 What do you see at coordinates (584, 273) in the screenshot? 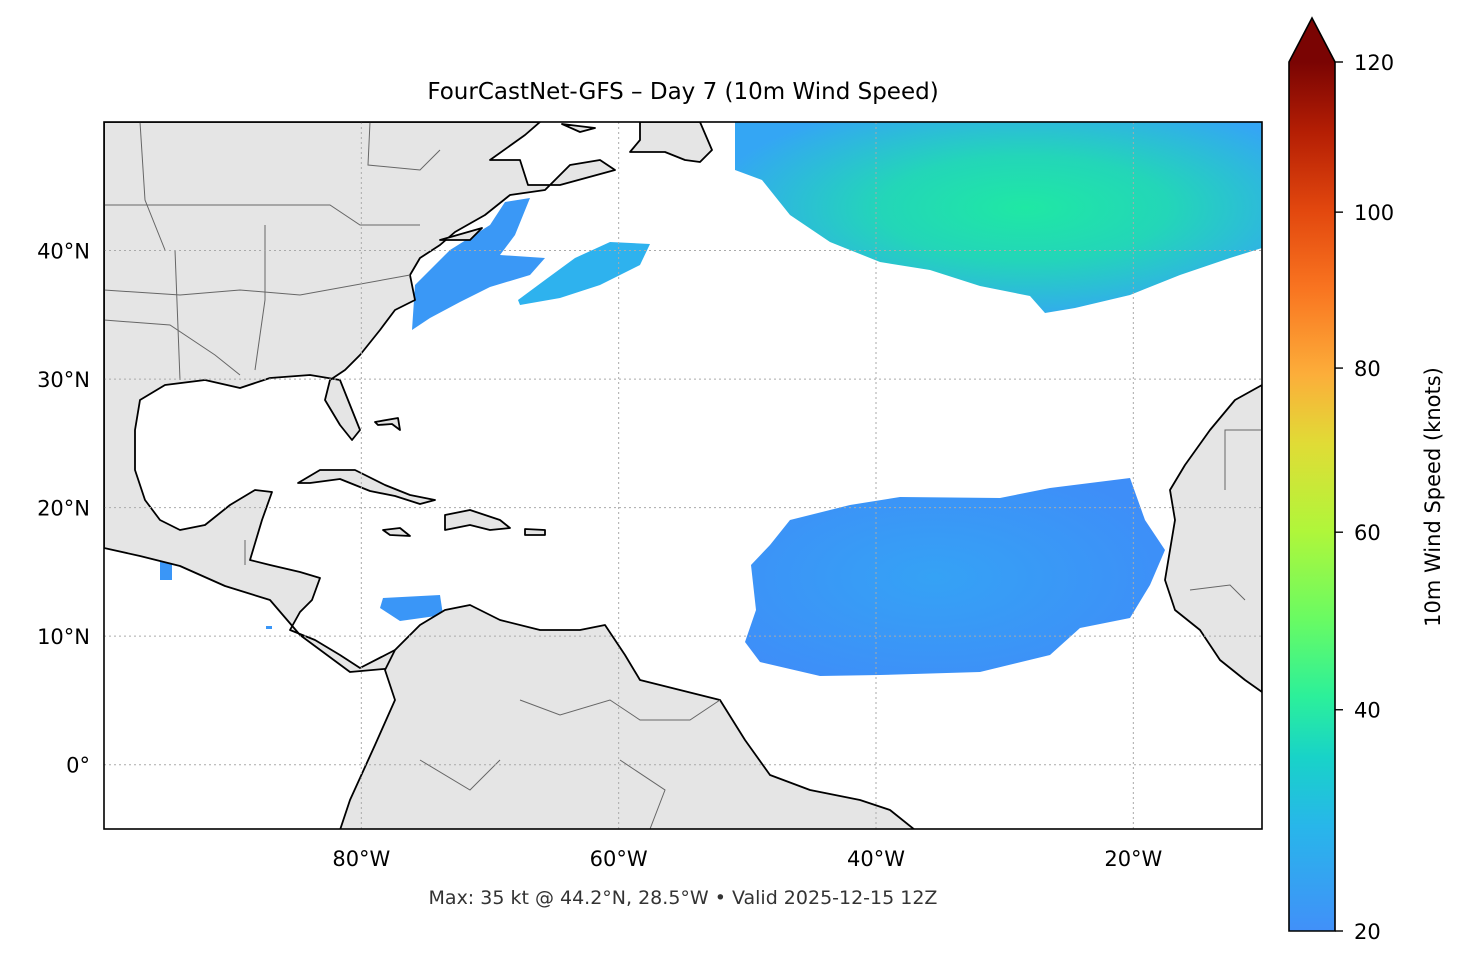
I see `wind-region-offshore` at bounding box center [584, 273].